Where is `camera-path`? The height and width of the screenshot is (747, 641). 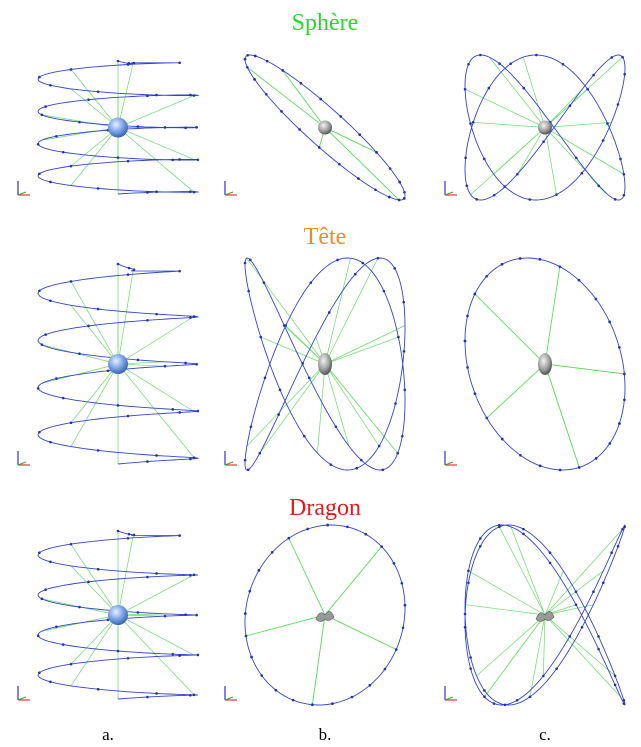 camera-path is located at coordinates (325, 615).